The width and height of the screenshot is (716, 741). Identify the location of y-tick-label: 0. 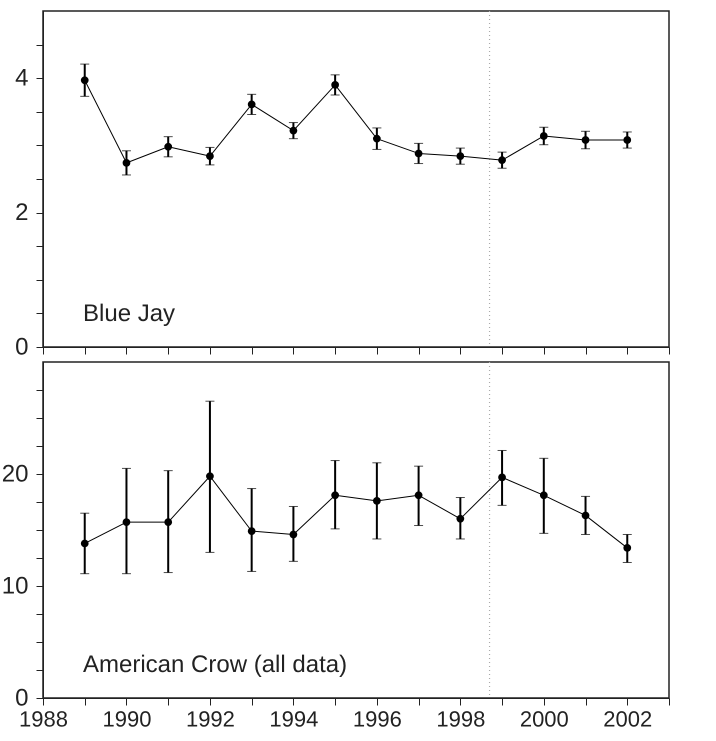
(21, 347).